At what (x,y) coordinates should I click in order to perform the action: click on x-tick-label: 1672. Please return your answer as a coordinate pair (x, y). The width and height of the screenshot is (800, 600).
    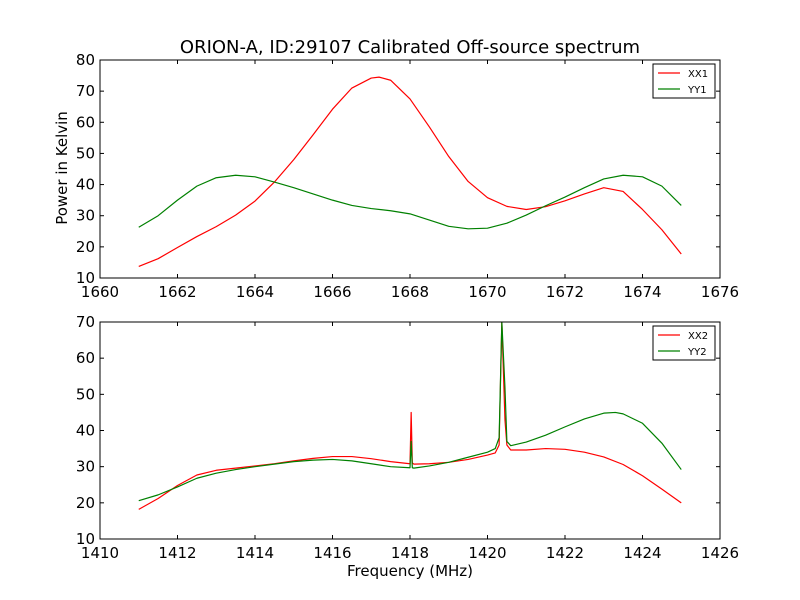
    Looking at the image, I should click on (565, 292).